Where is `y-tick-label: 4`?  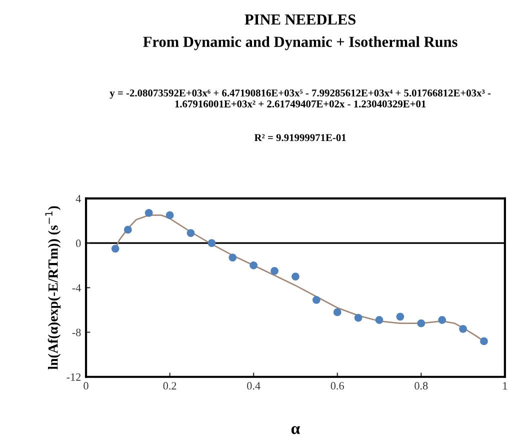
y-tick-label: 4 is located at coordinates (78, 198).